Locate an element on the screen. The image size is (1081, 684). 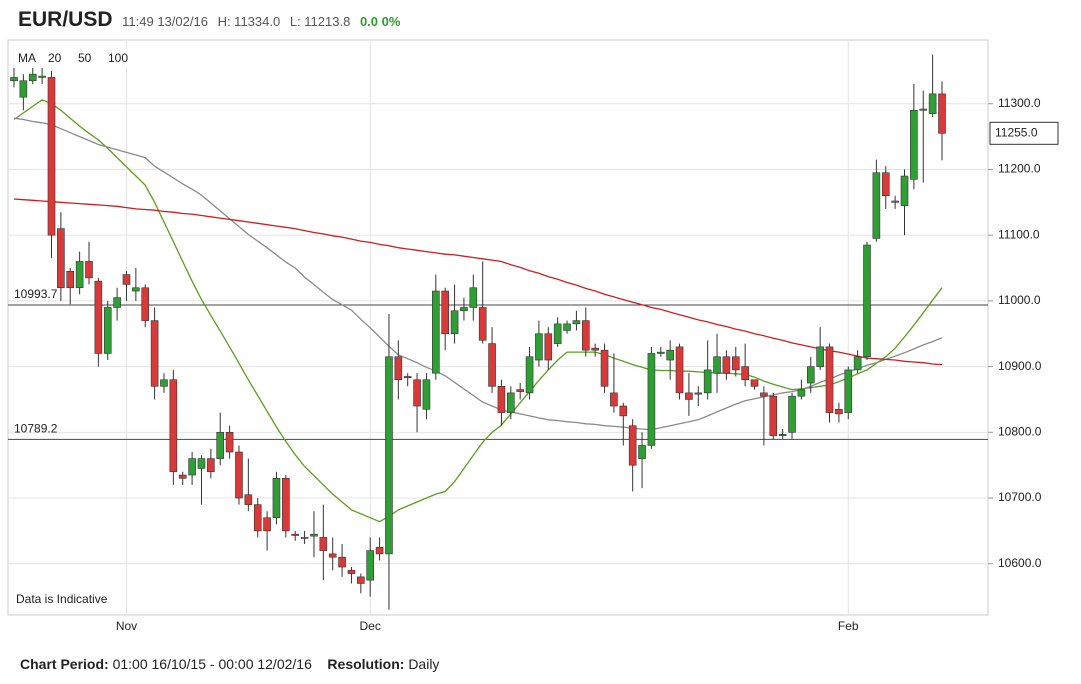
symbol: EUR/USD is located at coordinates (65, 19).